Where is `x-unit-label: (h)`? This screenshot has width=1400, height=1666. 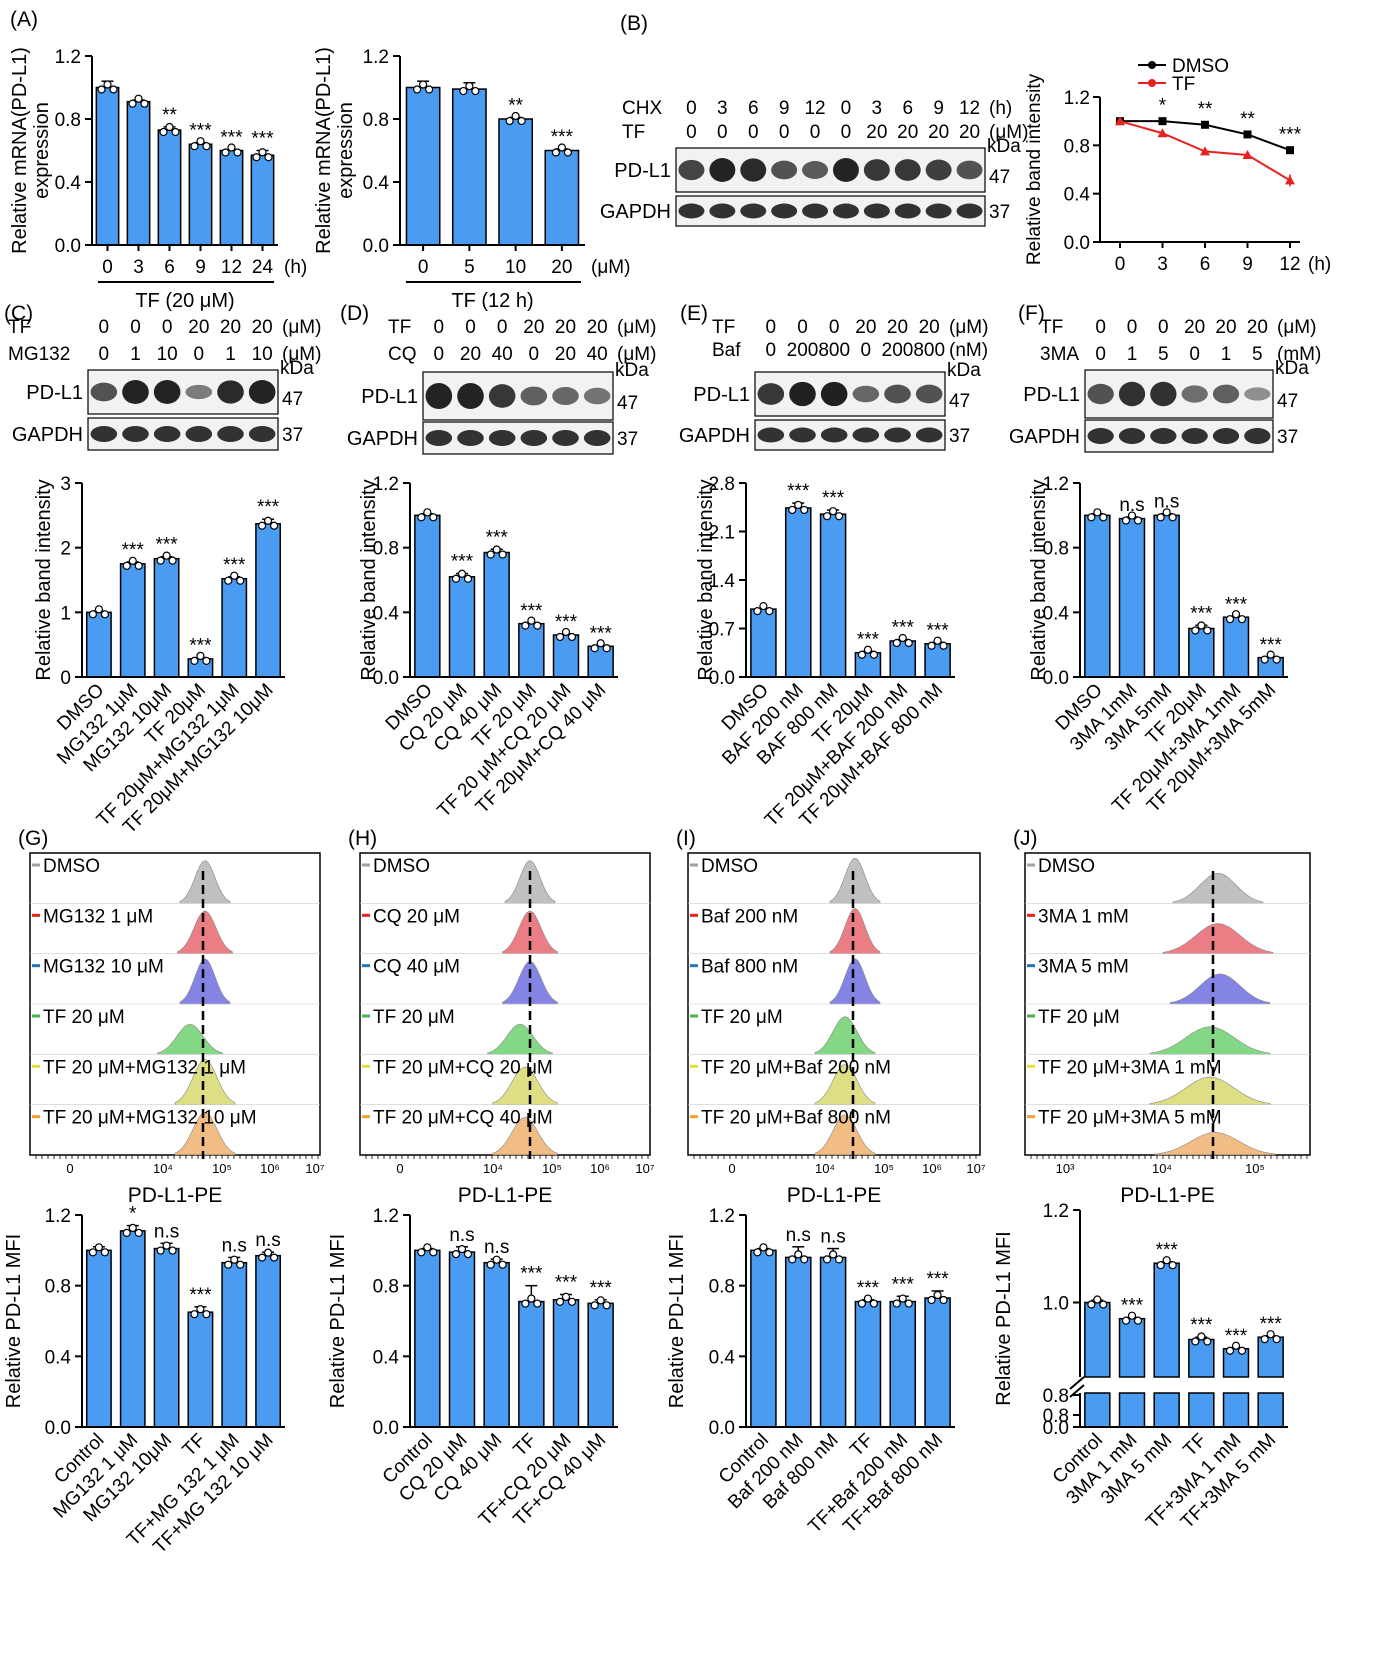
x-unit-label: (h) is located at coordinates (295, 267).